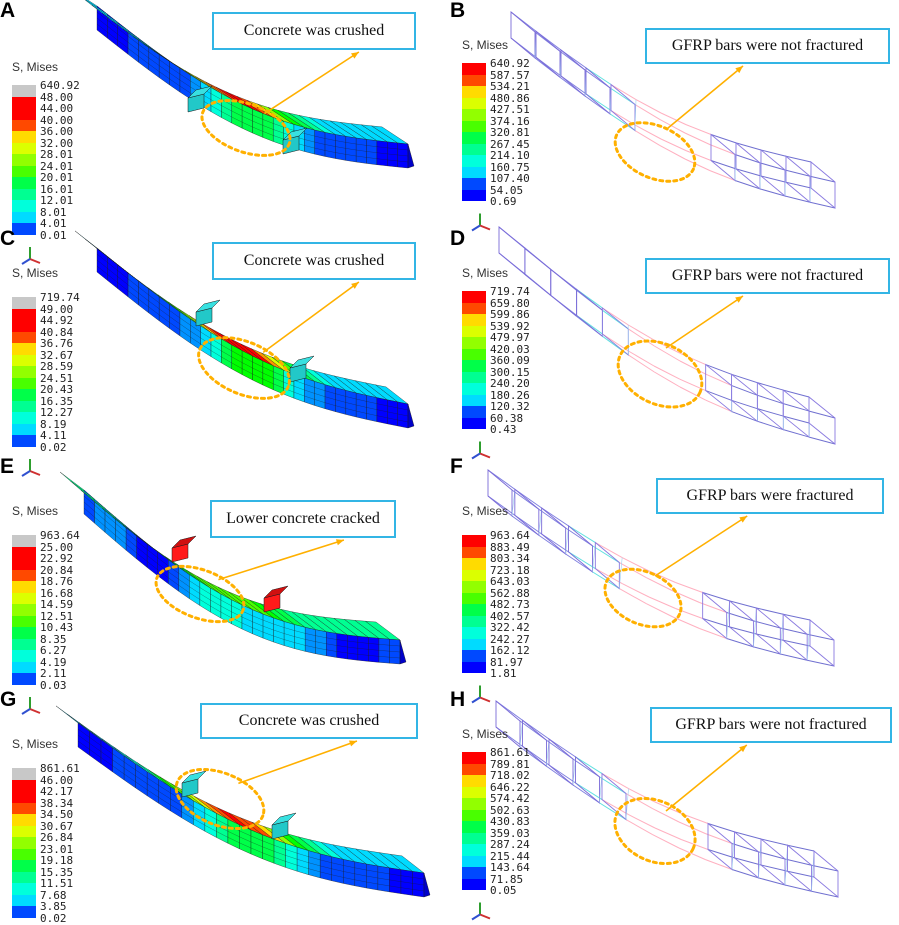 This screenshot has height=925, width=899. Describe the element at coordinates (503, 890) in the screenshot. I see `legend-value: 0.05` at that location.